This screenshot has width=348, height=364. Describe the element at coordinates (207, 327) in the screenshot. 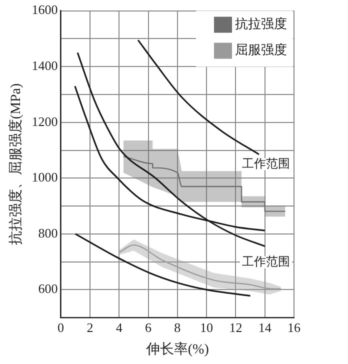

I see `x-tick-label: 10` at that location.